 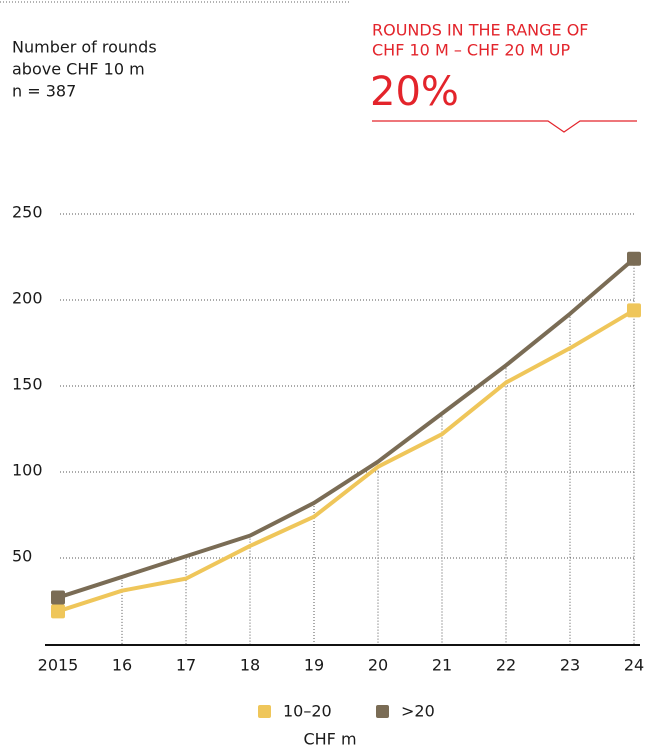 What do you see at coordinates (471, 50) in the screenshot?
I see `callout: CHF 10 M – CHF 20 M UP` at bounding box center [471, 50].